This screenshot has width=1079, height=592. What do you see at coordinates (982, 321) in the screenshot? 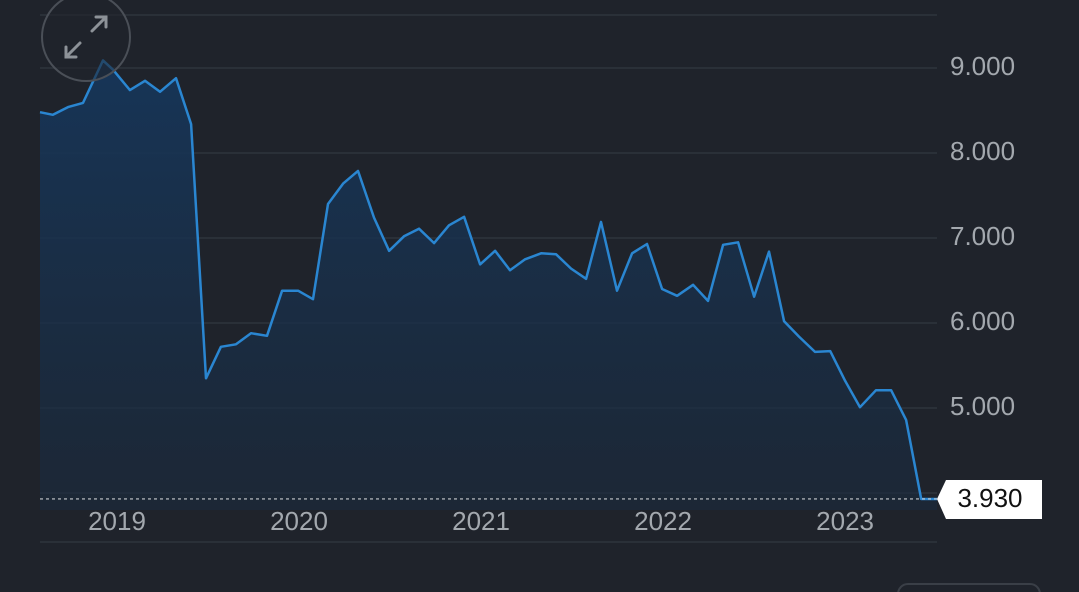
I see `y-tick-label: 6.000` at bounding box center [982, 321].